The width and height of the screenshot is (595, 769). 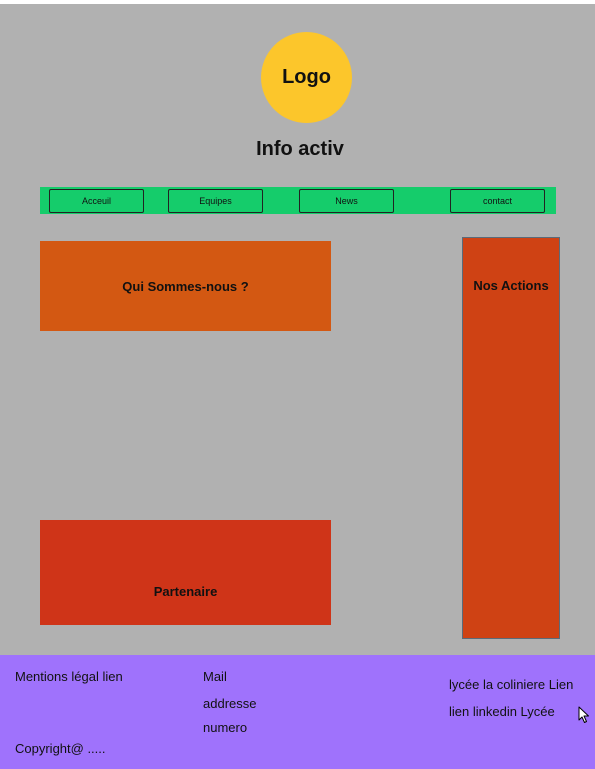 What do you see at coordinates (96, 201) in the screenshot?
I see `nav-button-acceuil: Acceuil` at bounding box center [96, 201].